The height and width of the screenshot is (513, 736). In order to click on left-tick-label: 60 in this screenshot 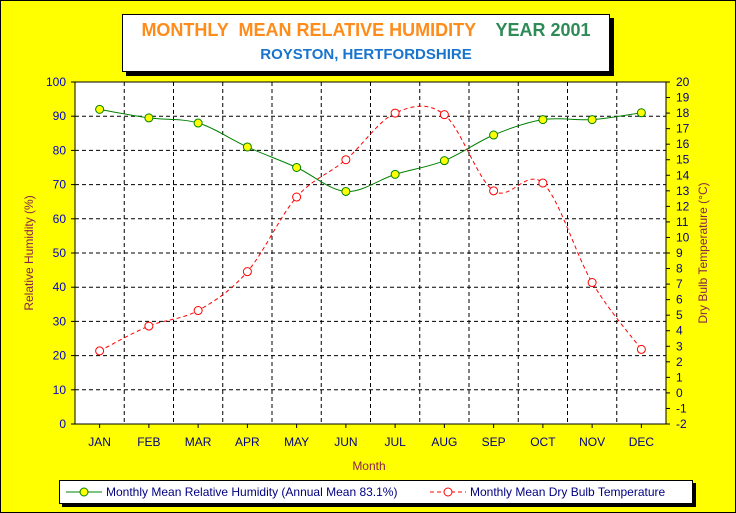, I will do `click(60, 219)`.